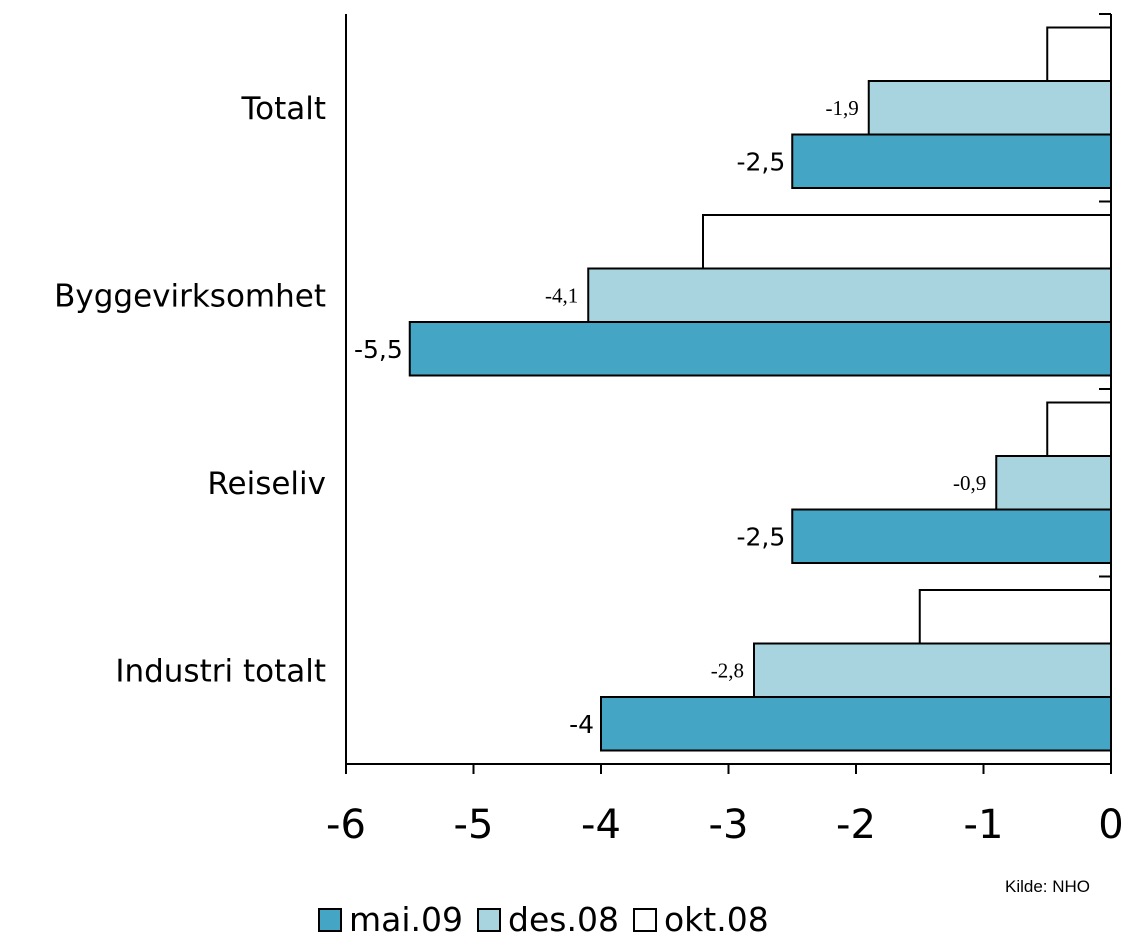 The height and width of the screenshot is (940, 1127). What do you see at coordinates (346, 825) in the screenshot?
I see `x-tick-label: -6` at bounding box center [346, 825].